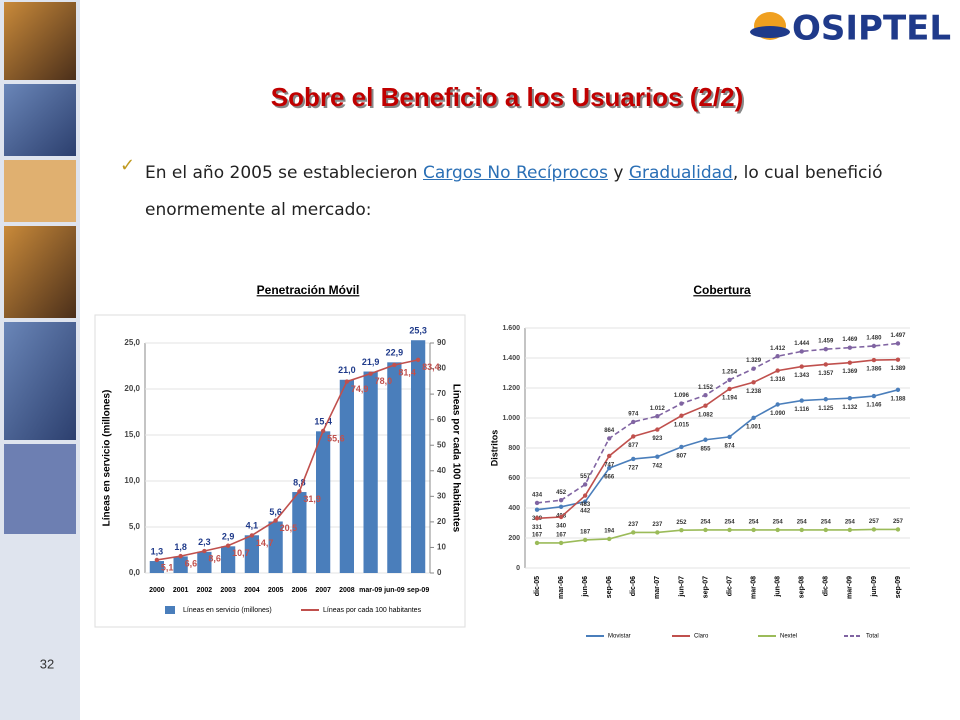  Describe the element at coordinates (441, 547) in the screenshot. I see `y2-tick-label: 10` at that location.